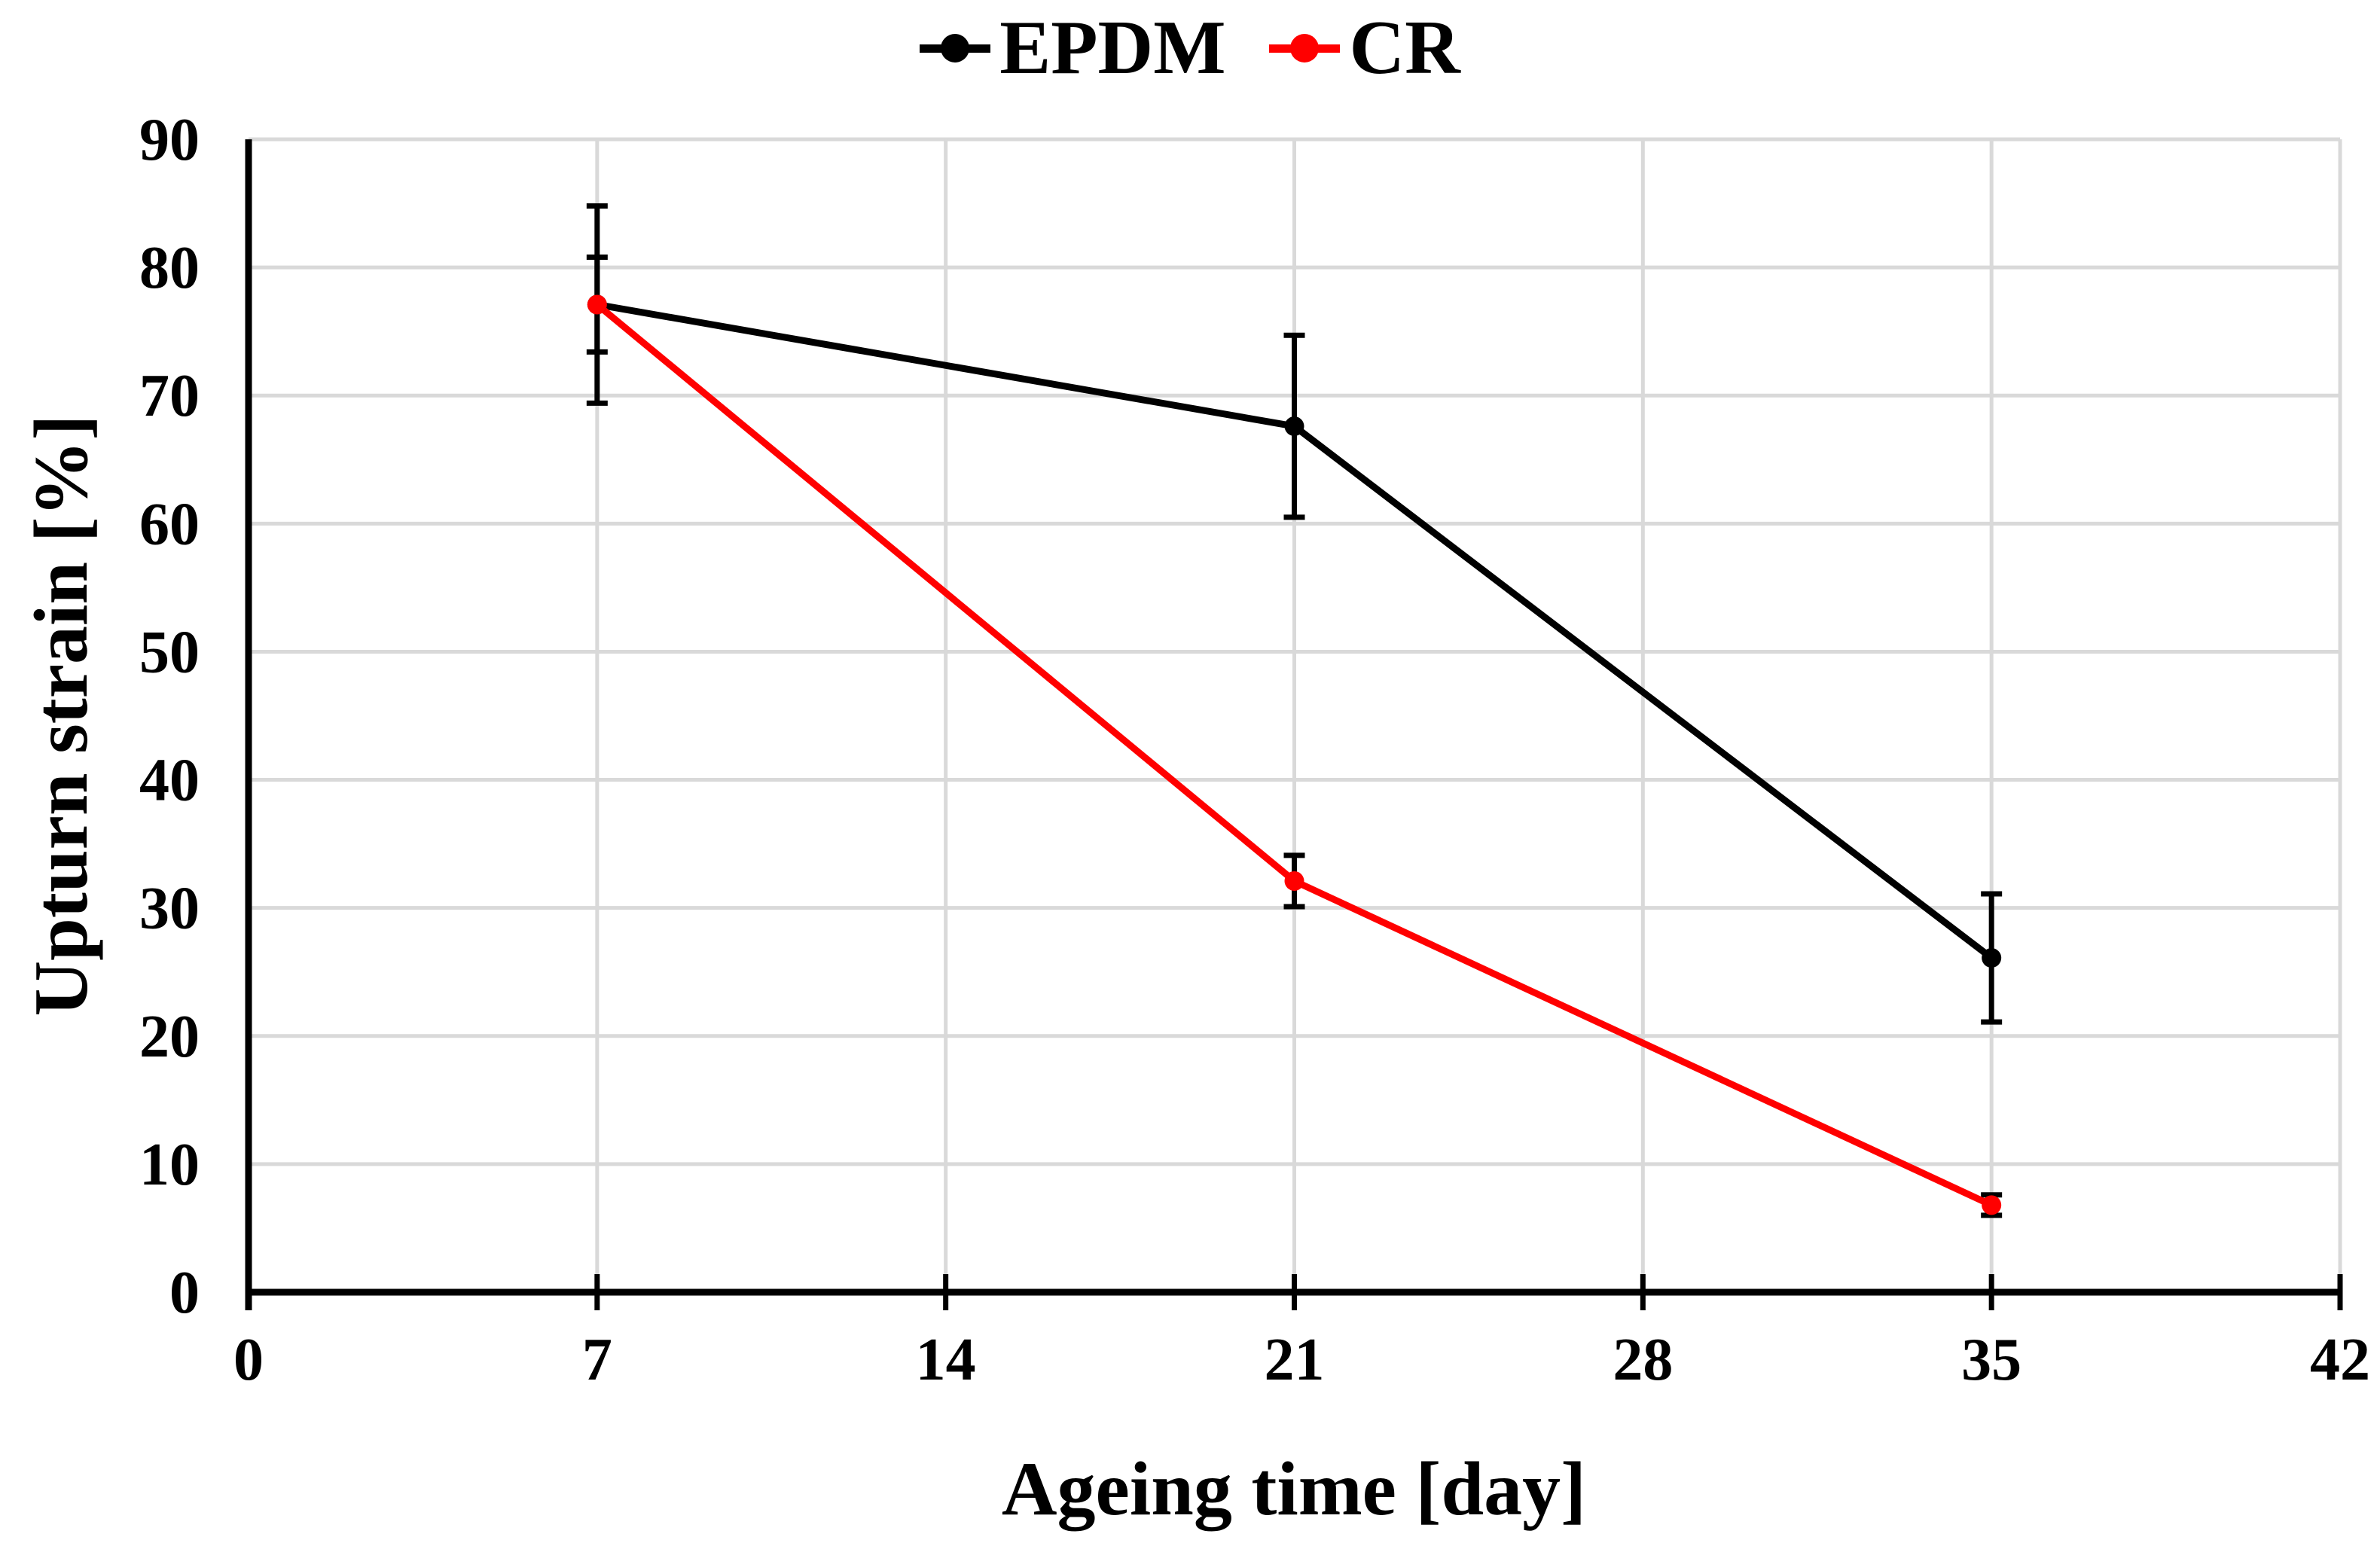  What do you see at coordinates (955, 48) in the screenshot?
I see `epdm-line-dot-icon` at bounding box center [955, 48].